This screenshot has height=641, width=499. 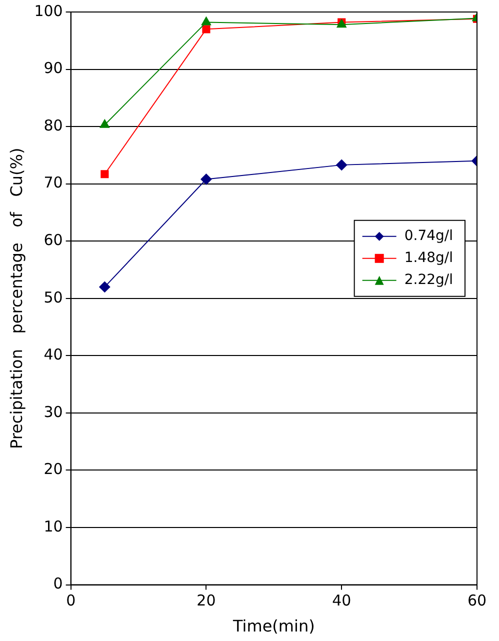 I want to click on x-tick-label: 60, so click(x=477, y=601).